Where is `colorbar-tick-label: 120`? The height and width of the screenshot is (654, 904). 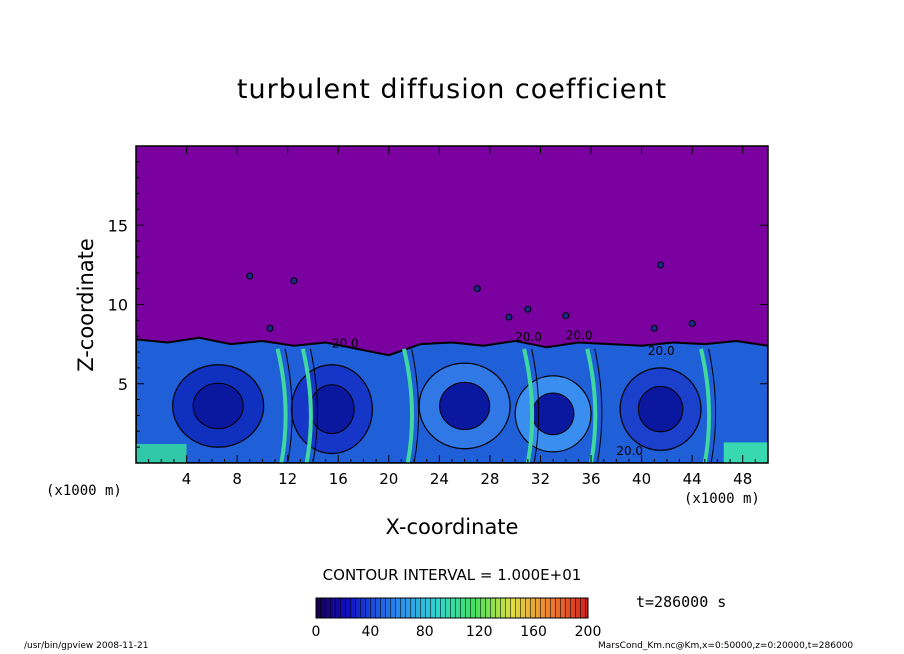
colorbar-tick-label: 120 is located at coordinates (479, 632).